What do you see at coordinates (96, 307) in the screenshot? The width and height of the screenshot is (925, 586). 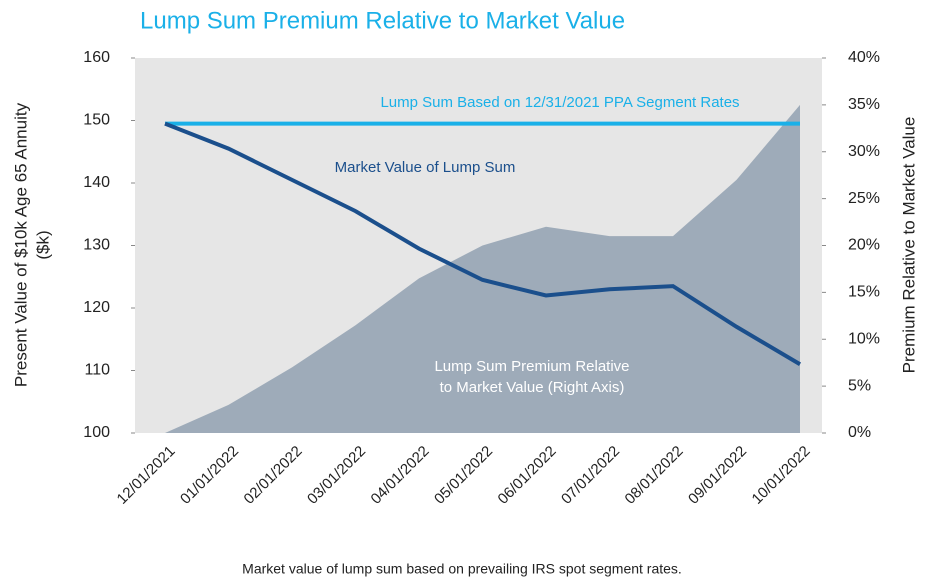 I see `y-tick-label: 120` at bounding box center [96, 307].